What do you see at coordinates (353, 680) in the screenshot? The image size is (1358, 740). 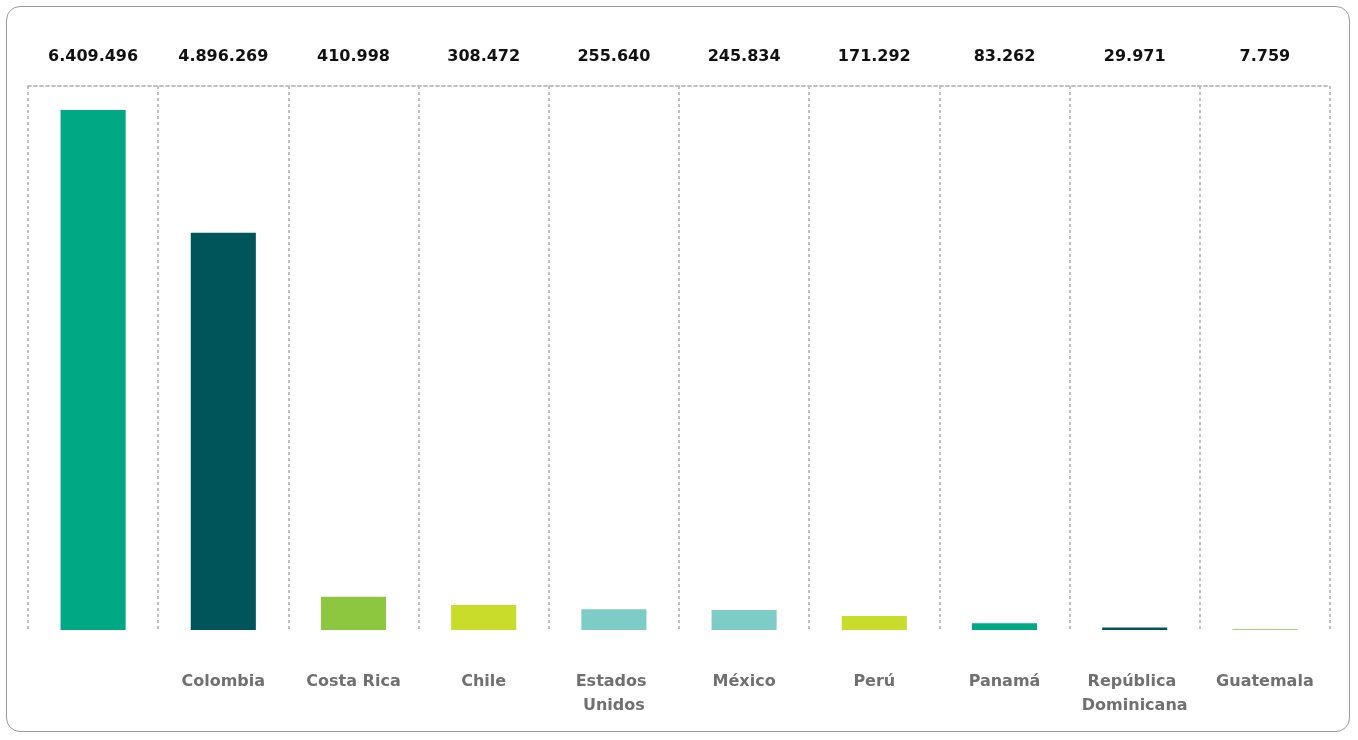 I see `x-tick-label: Costa Rica` at bounding box center [353, 680].